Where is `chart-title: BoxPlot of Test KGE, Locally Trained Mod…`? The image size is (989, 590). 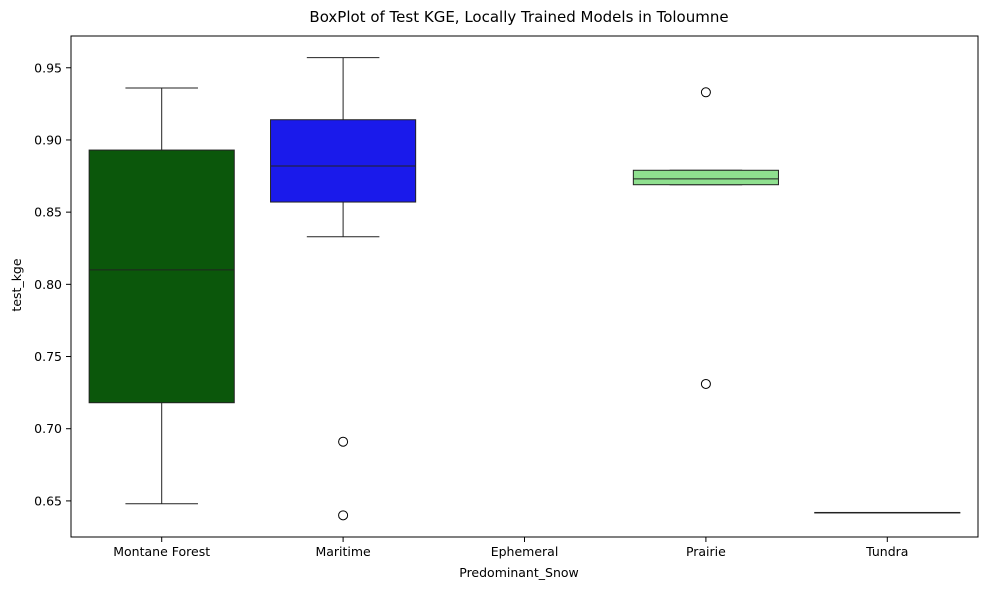 chart-title: BoxPlot of Test KGE, Locally Trained Mod… is located at coordinates (518, 17).